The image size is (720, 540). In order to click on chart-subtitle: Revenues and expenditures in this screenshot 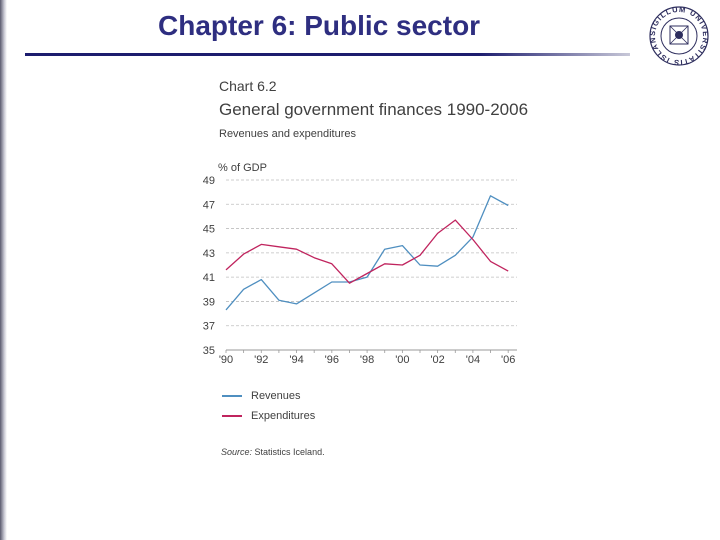, I will do `click(287, 134)`.